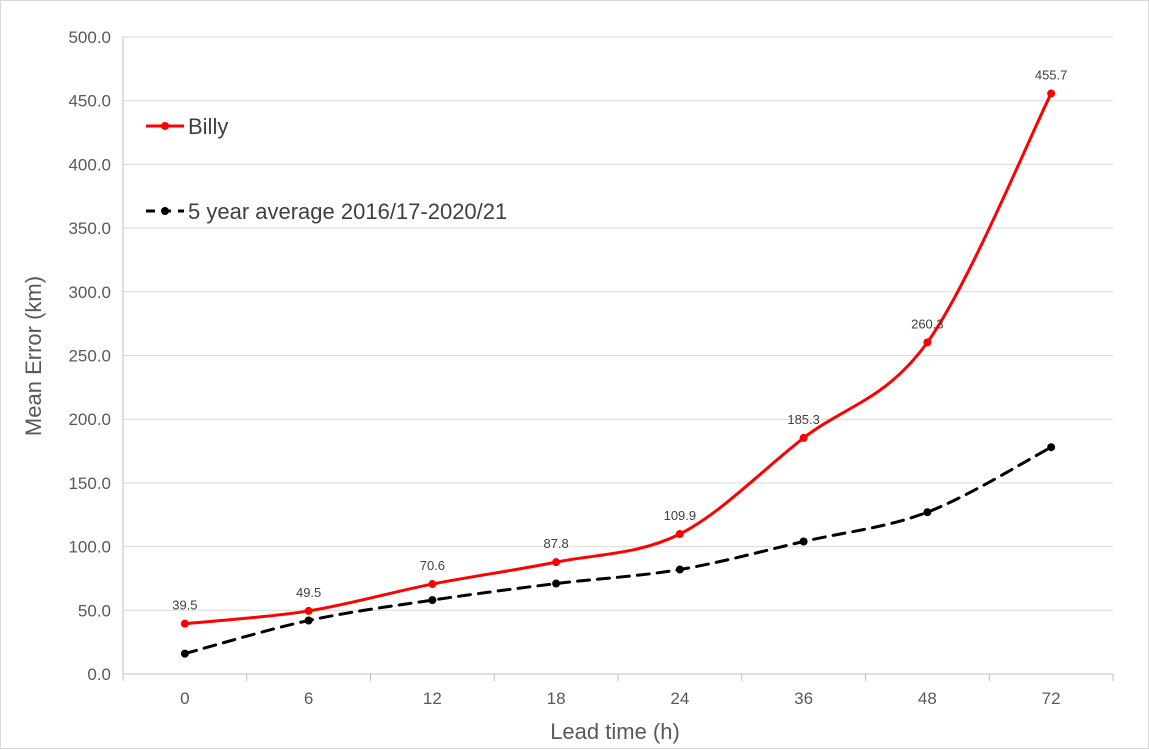  I want to click on y-tick-label: 500.0, so click(89, 37).